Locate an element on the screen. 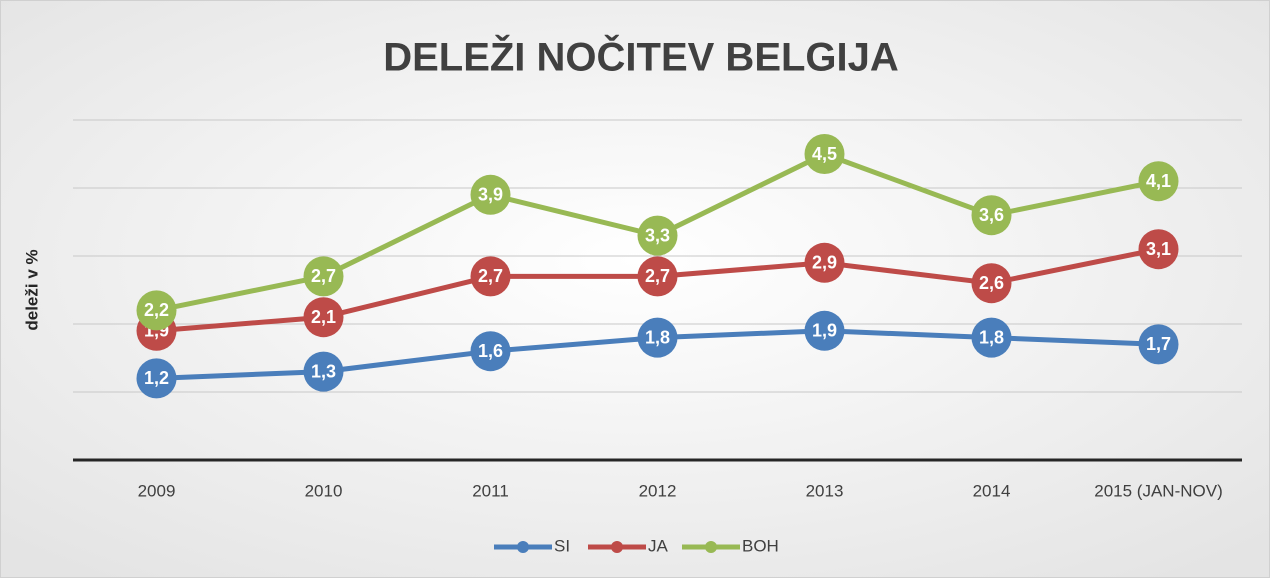 This screenshot has width=1270, height=578. data-label: 4,1 is located at coordinates (1158, 181).